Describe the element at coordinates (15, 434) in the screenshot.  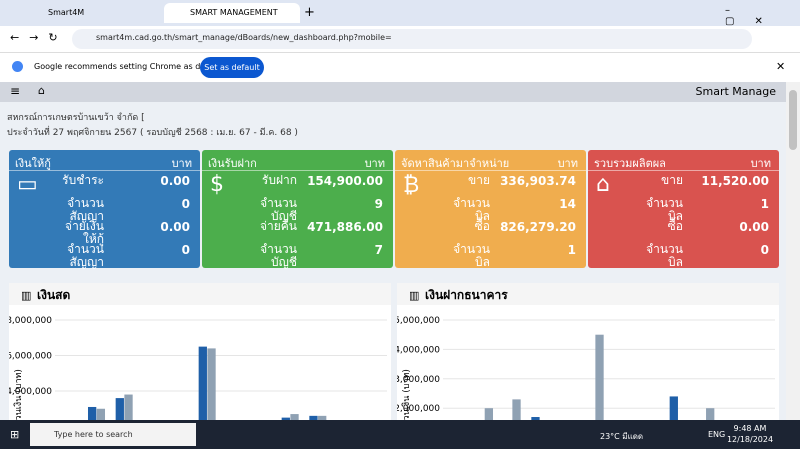
I see `start: ⊞` at that location.